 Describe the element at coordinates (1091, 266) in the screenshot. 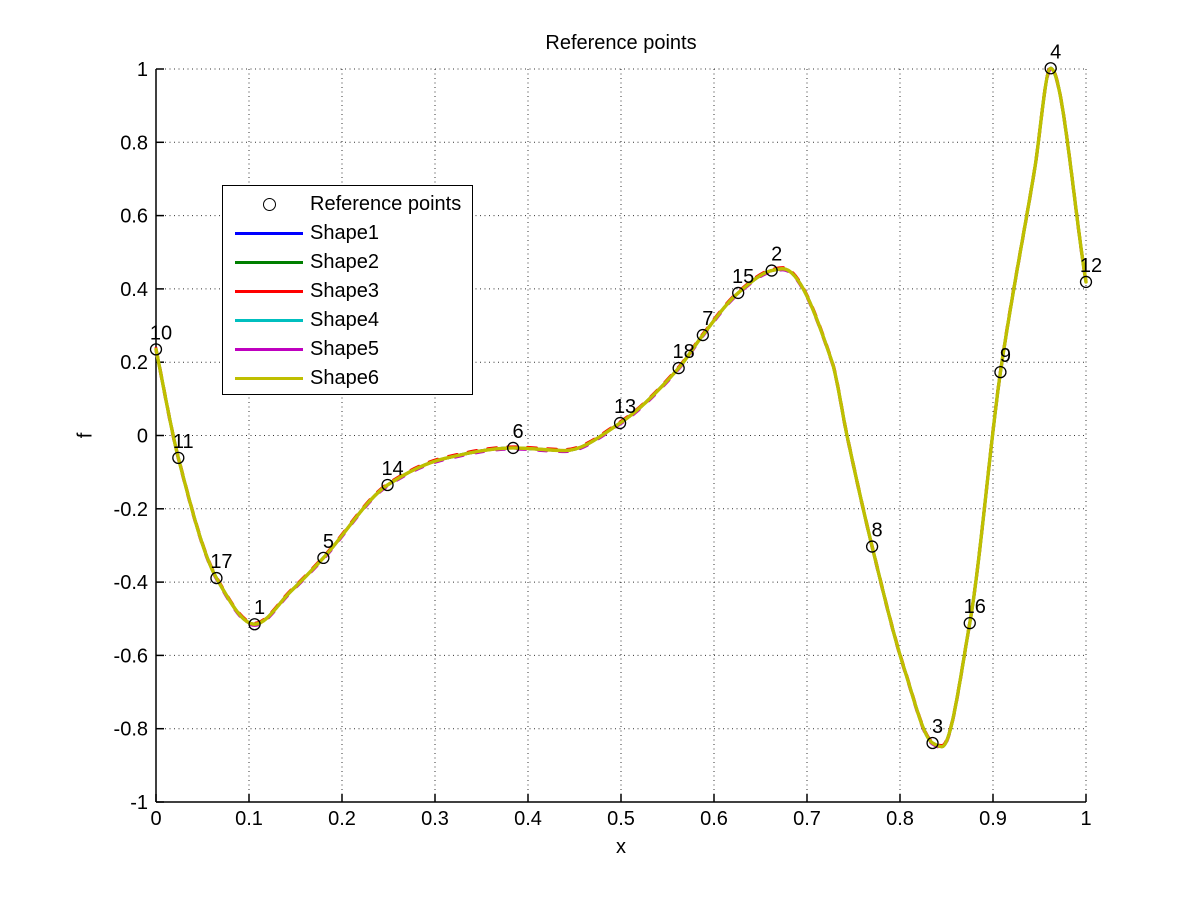

I see `reference-point-label: 12` at that location.